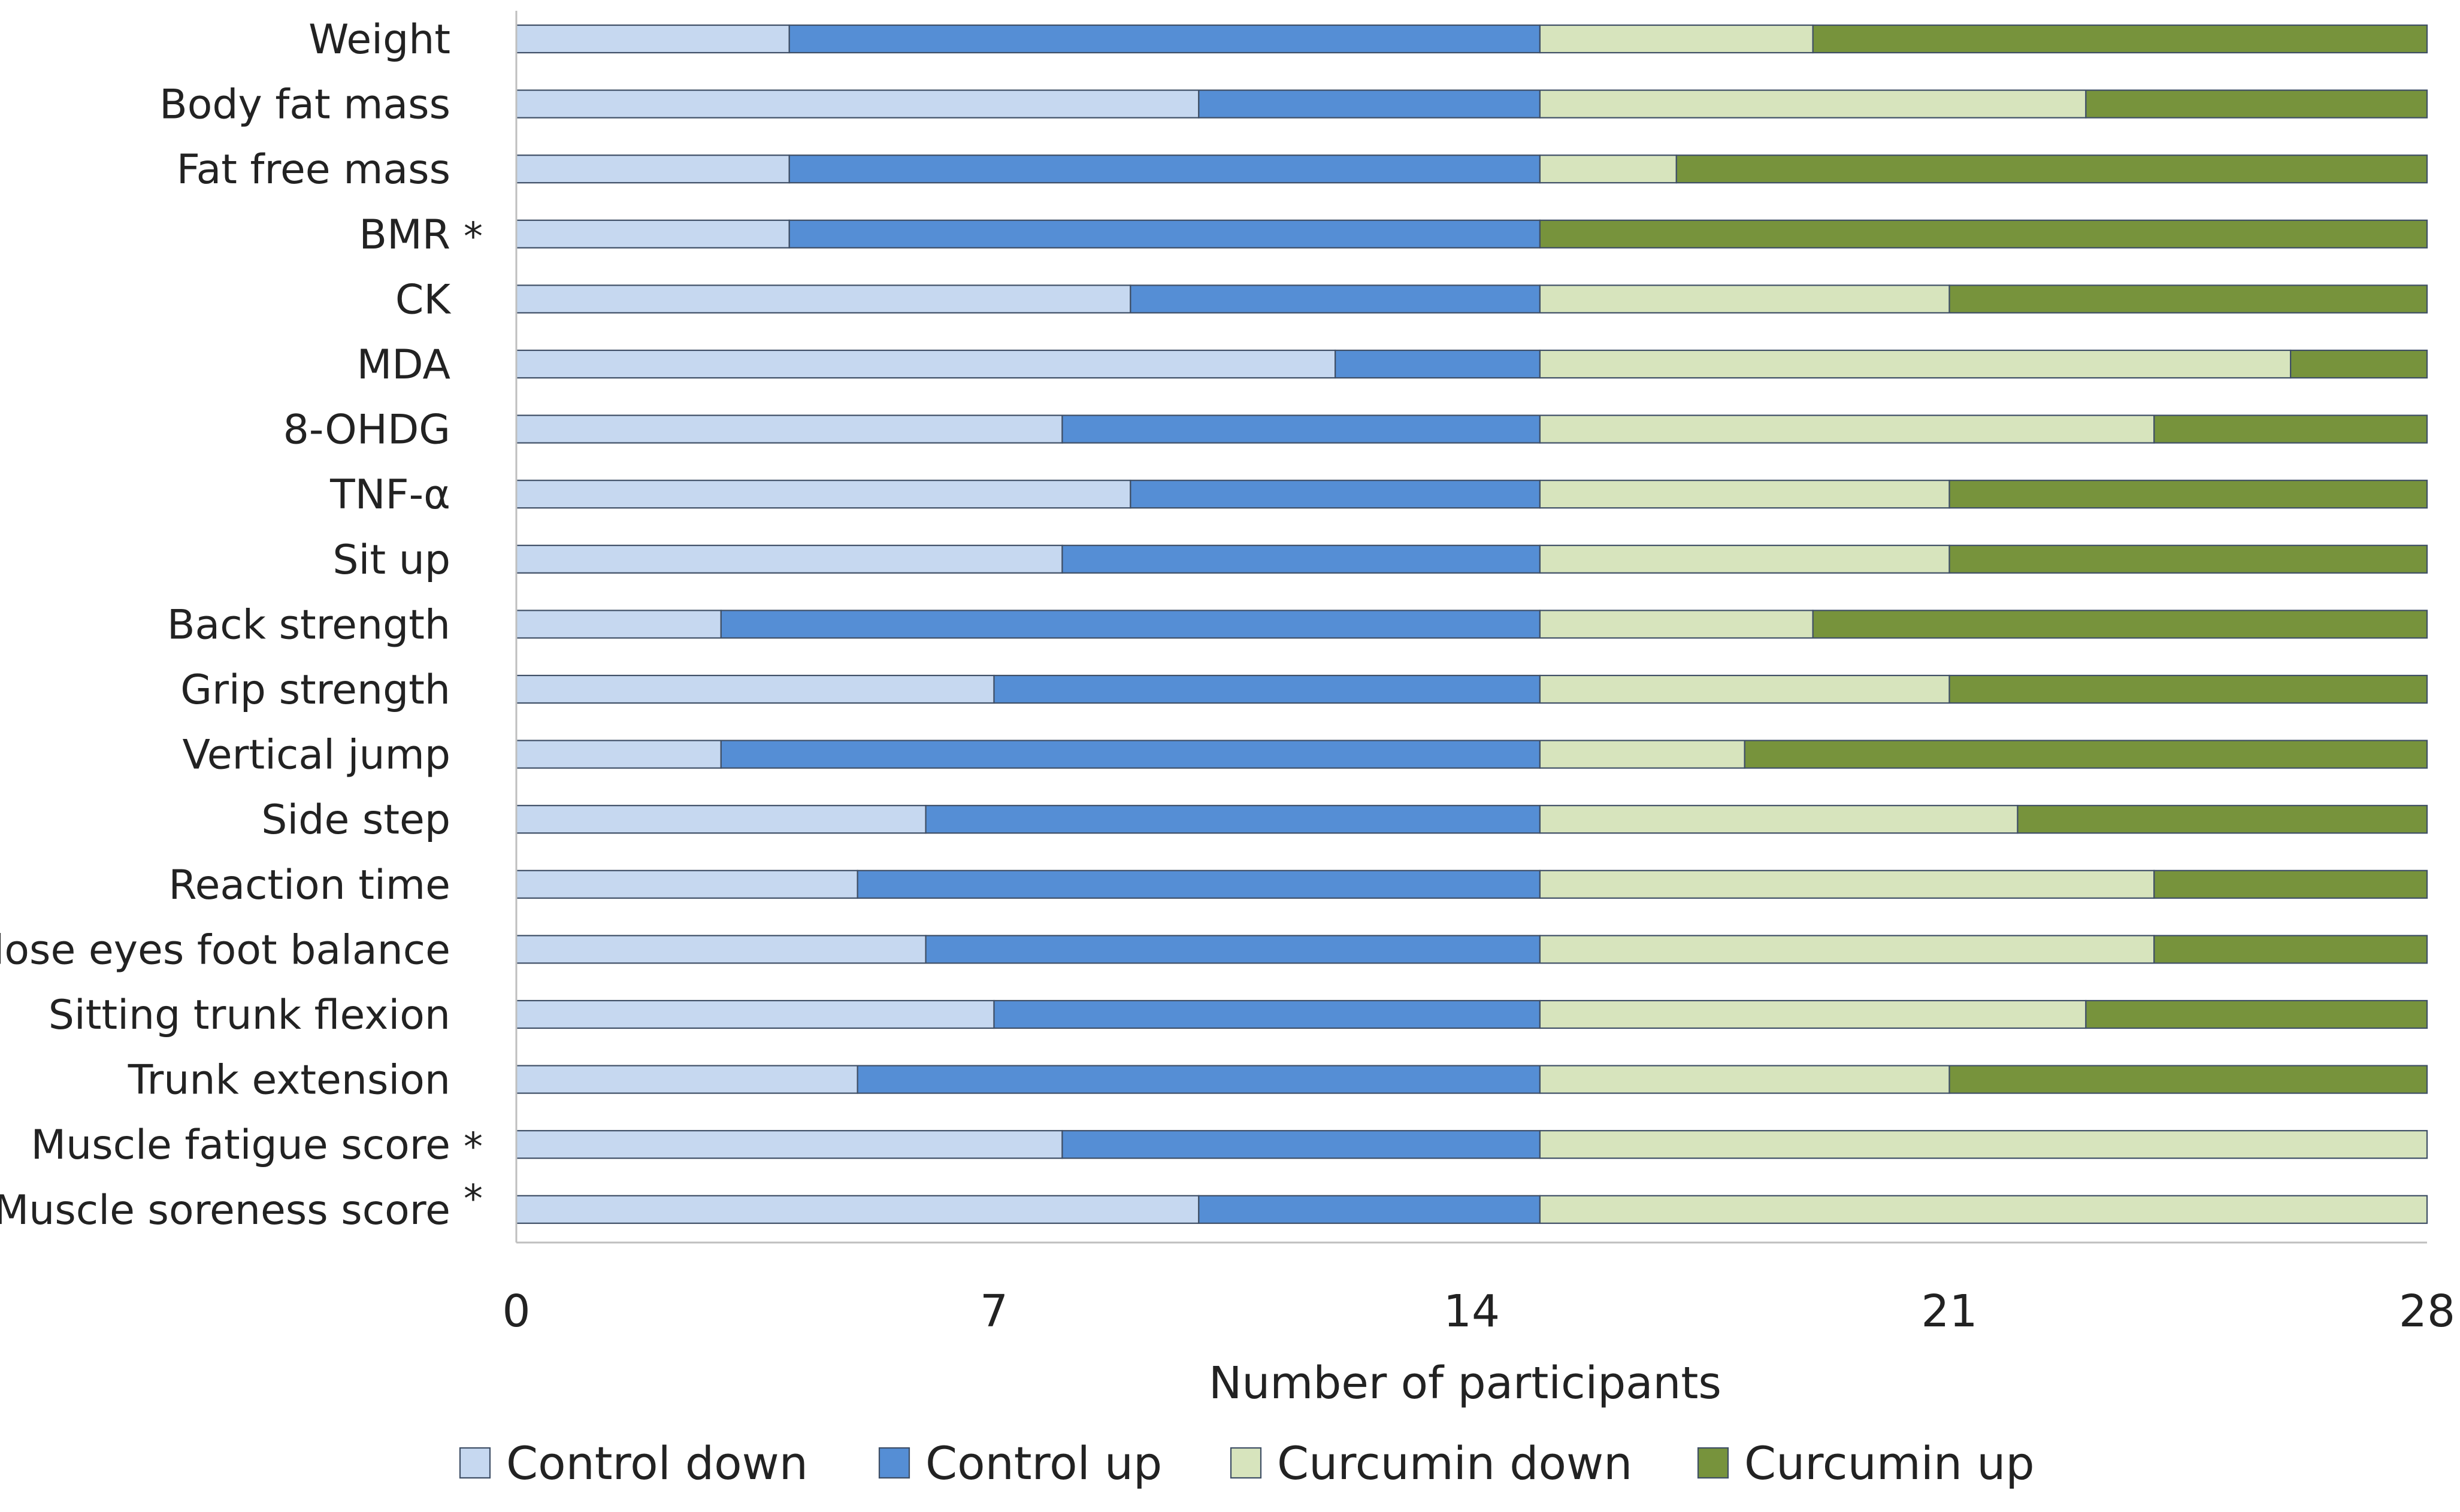  I want to click on bar-weight-control-down, so click(652, 39).